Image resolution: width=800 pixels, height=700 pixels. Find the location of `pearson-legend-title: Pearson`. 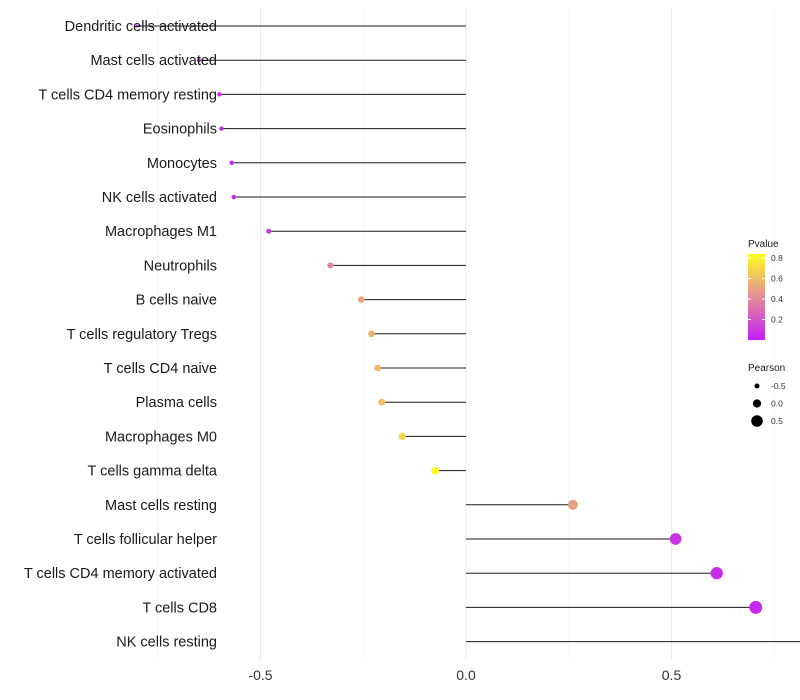

pearson-legend-title: Pearson is located at coordinates (766, 368).